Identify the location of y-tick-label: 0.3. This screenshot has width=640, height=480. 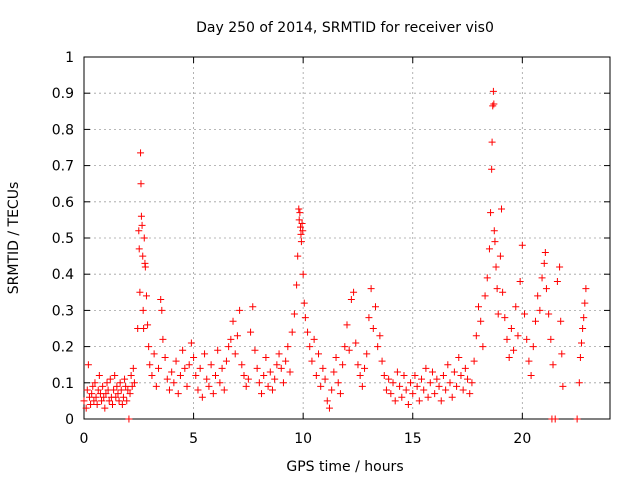
(63, 311).